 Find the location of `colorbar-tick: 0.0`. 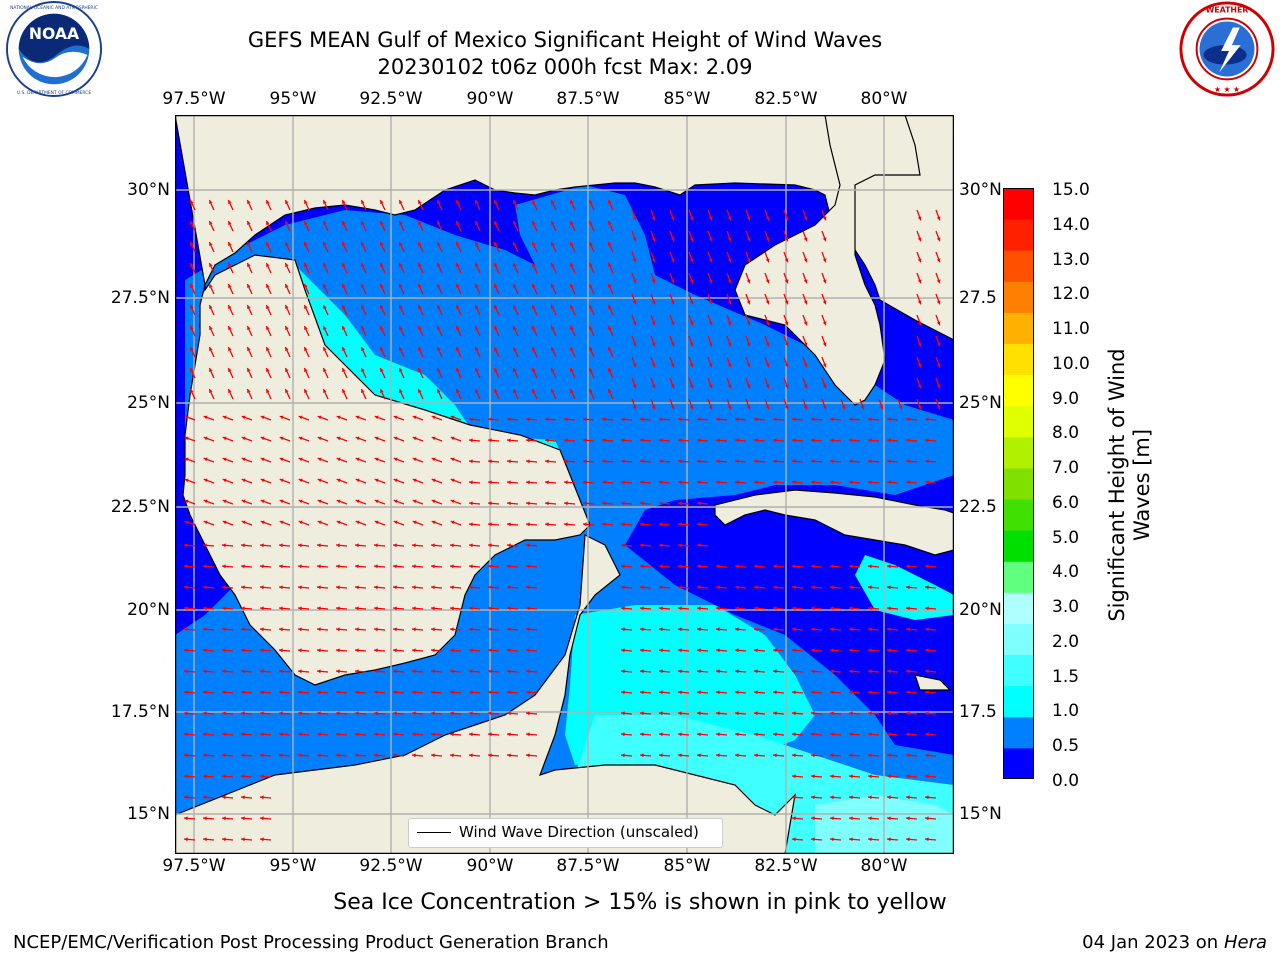

colorbar-tick: 0.0 is located at coordinates (1066, 781).